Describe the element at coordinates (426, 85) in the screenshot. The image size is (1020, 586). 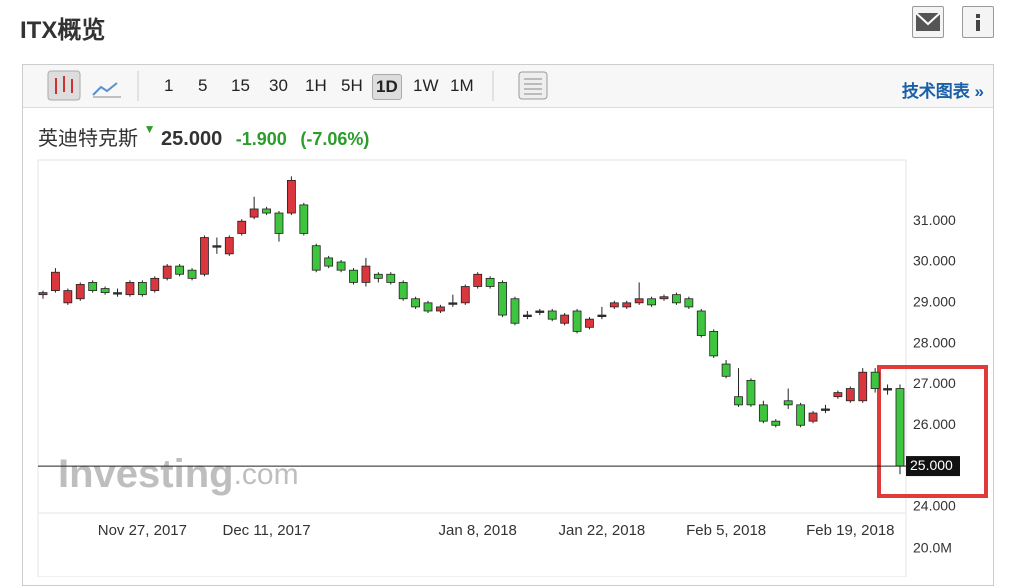
I see `interval-button: 1W` at that location.